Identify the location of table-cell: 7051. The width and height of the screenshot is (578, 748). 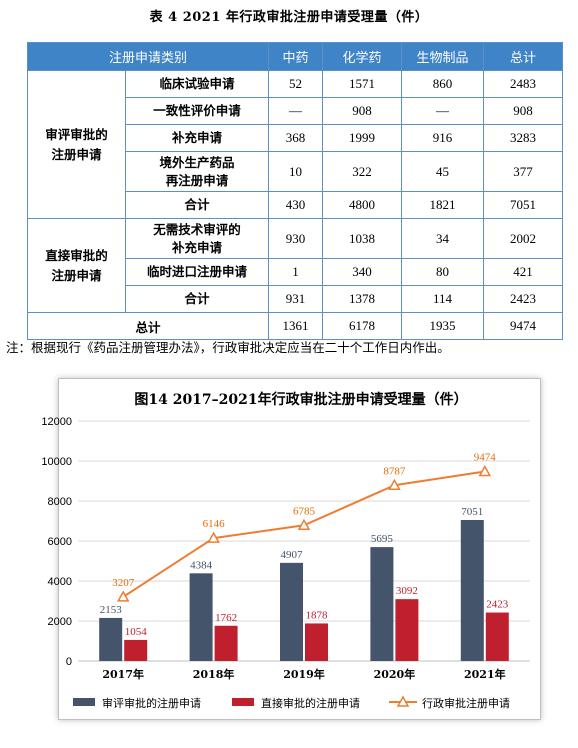
(523, 205).